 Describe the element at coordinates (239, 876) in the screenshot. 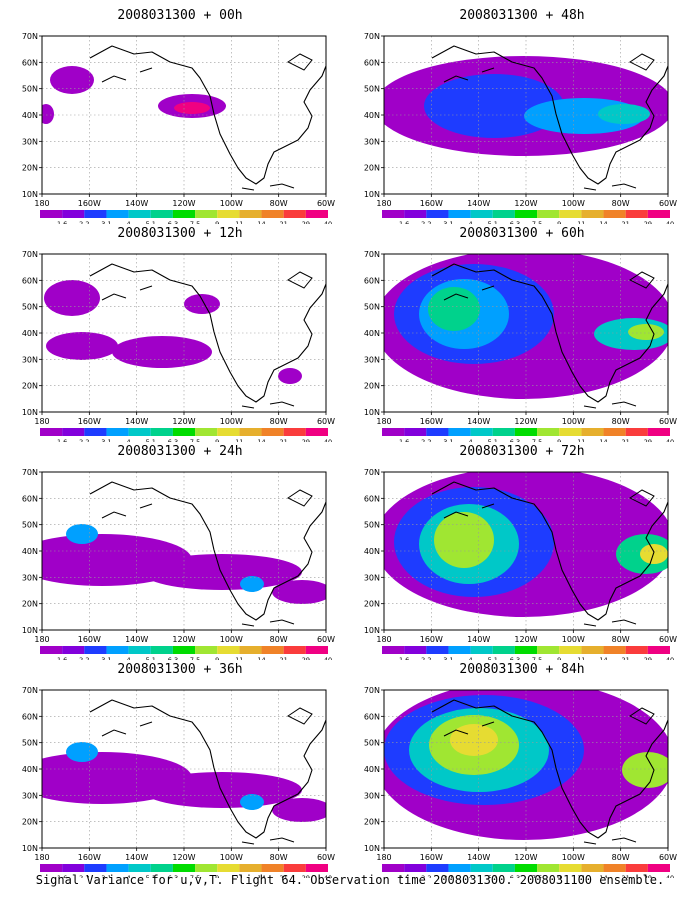

I see `colorbar-label: 11` at that location.